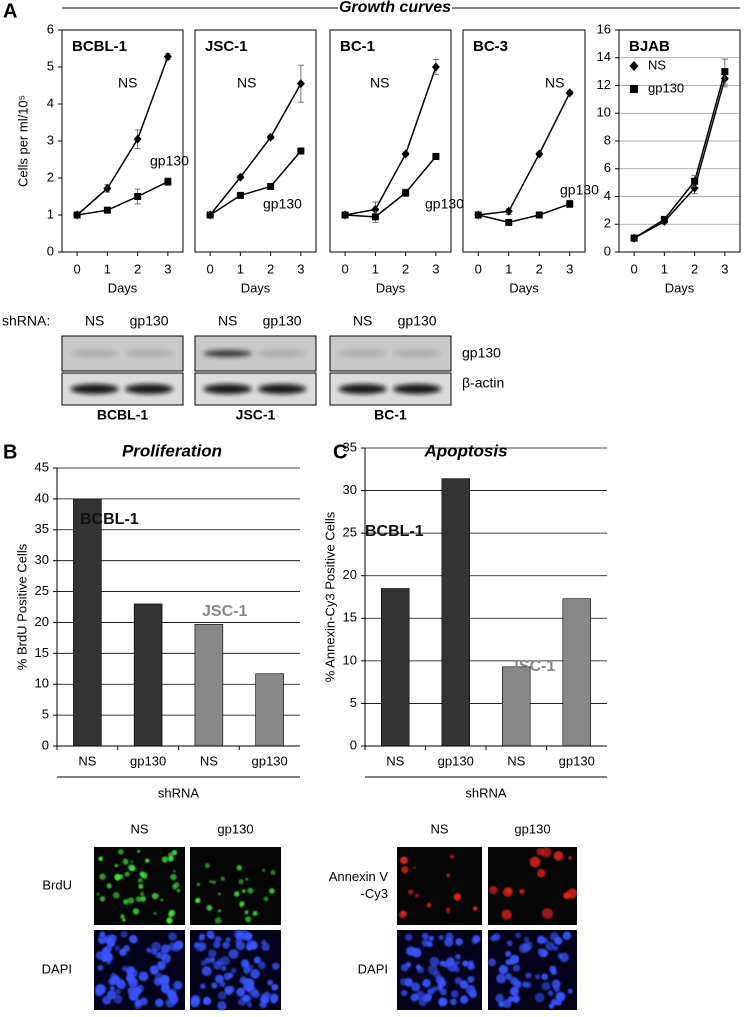  I want to click on x-tick-label: 3, so click(435, 268).